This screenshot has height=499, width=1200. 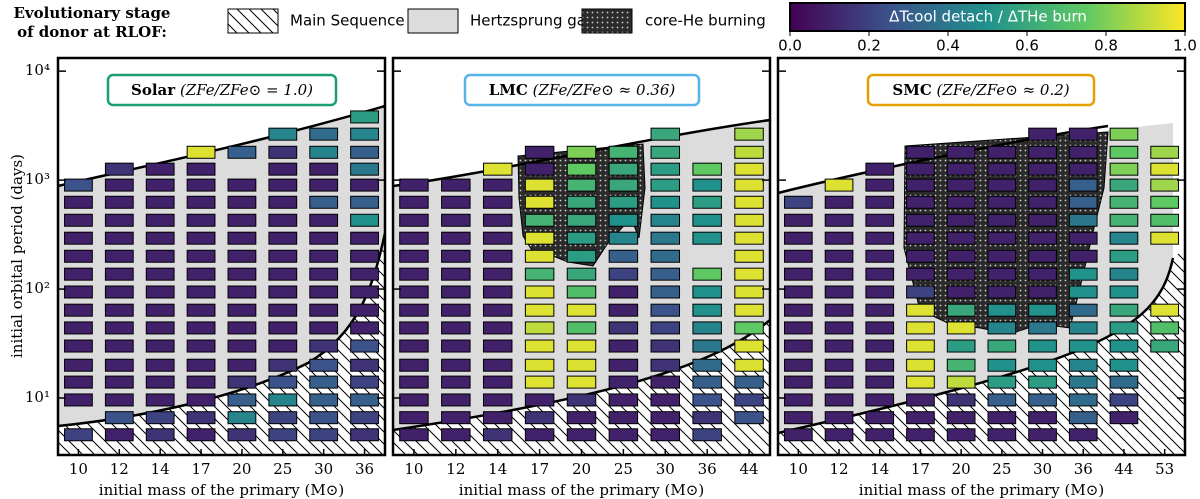 What do you see at coordinates (347, 21) in the screenshot?
I see `legend-label: Main Sequence` at bounding box center [347, 21].